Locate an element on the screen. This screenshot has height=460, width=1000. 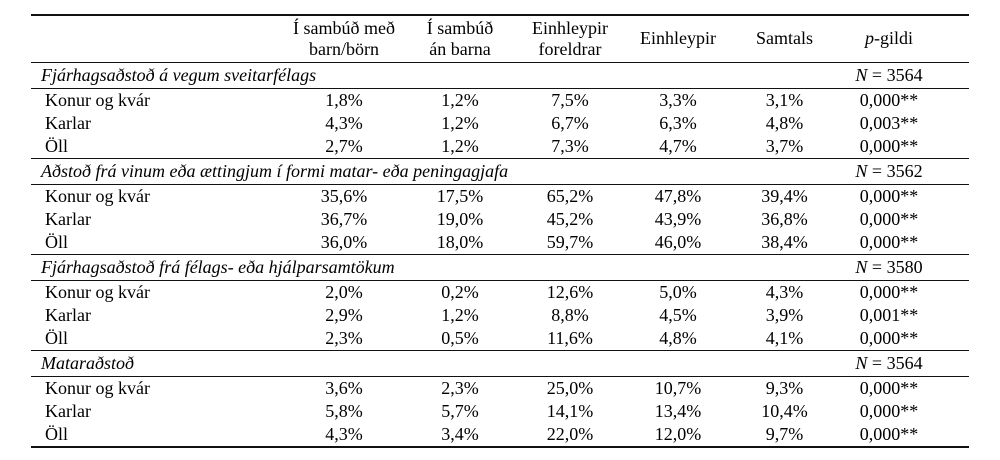
value-cell: 9,7% is located at coordinates (784, 434).